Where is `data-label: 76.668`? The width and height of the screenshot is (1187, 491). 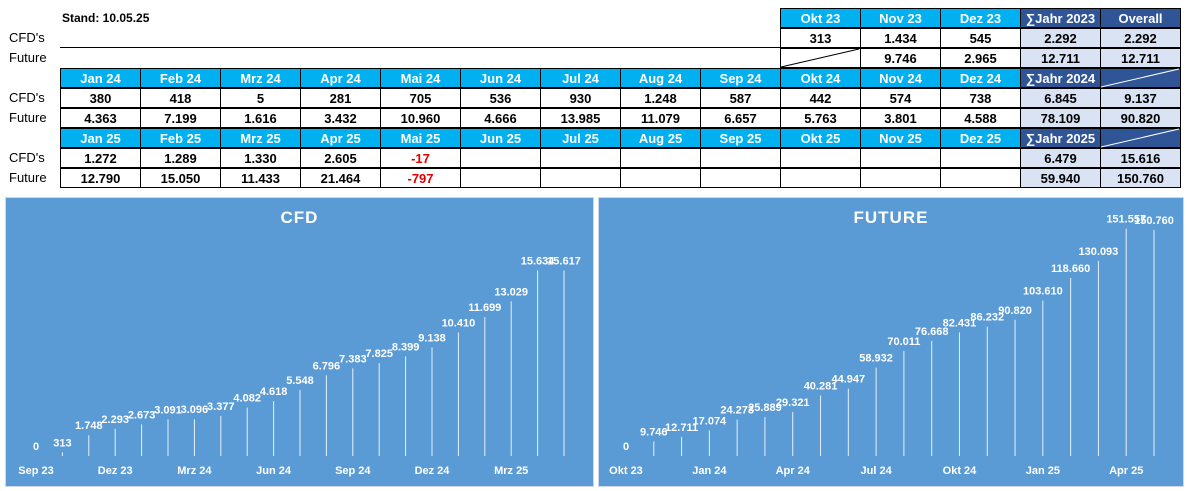
data-label: 76.668 is located at coordinates (932, 332).